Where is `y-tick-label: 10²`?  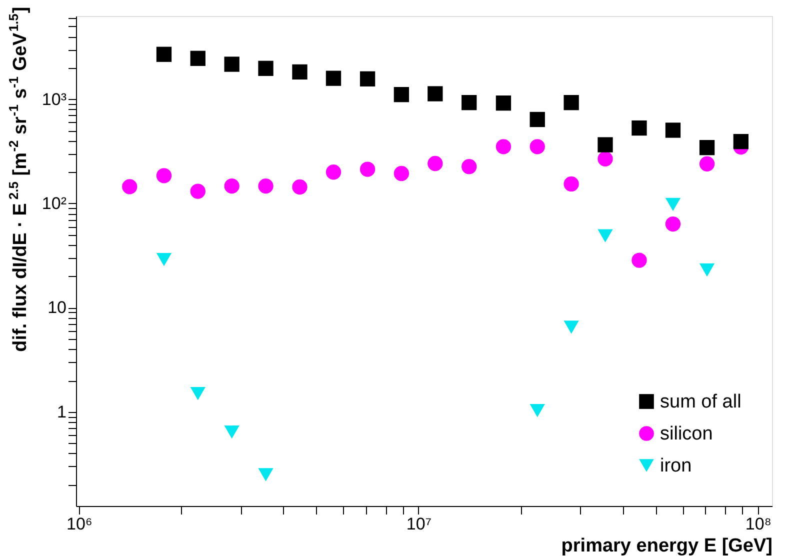
y-tick-label: 10² is located at coordinates (54, 203).